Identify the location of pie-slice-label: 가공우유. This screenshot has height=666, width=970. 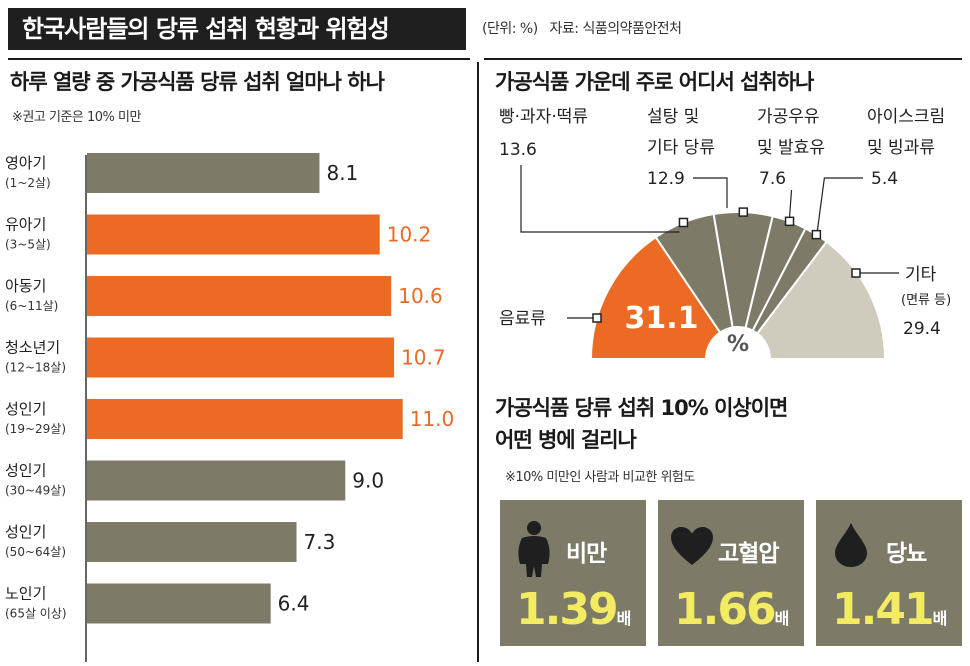
(788, 117).